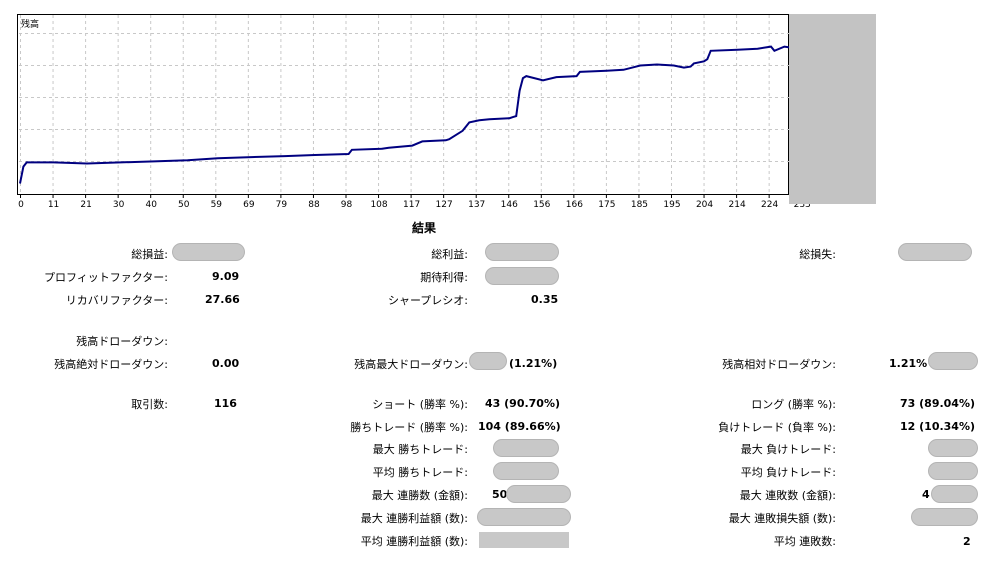 Image resolution: width=990 pixels, height=561 pixels. I want to click on label-long-positions: ロング (勝率 %):, so click(793, 404).